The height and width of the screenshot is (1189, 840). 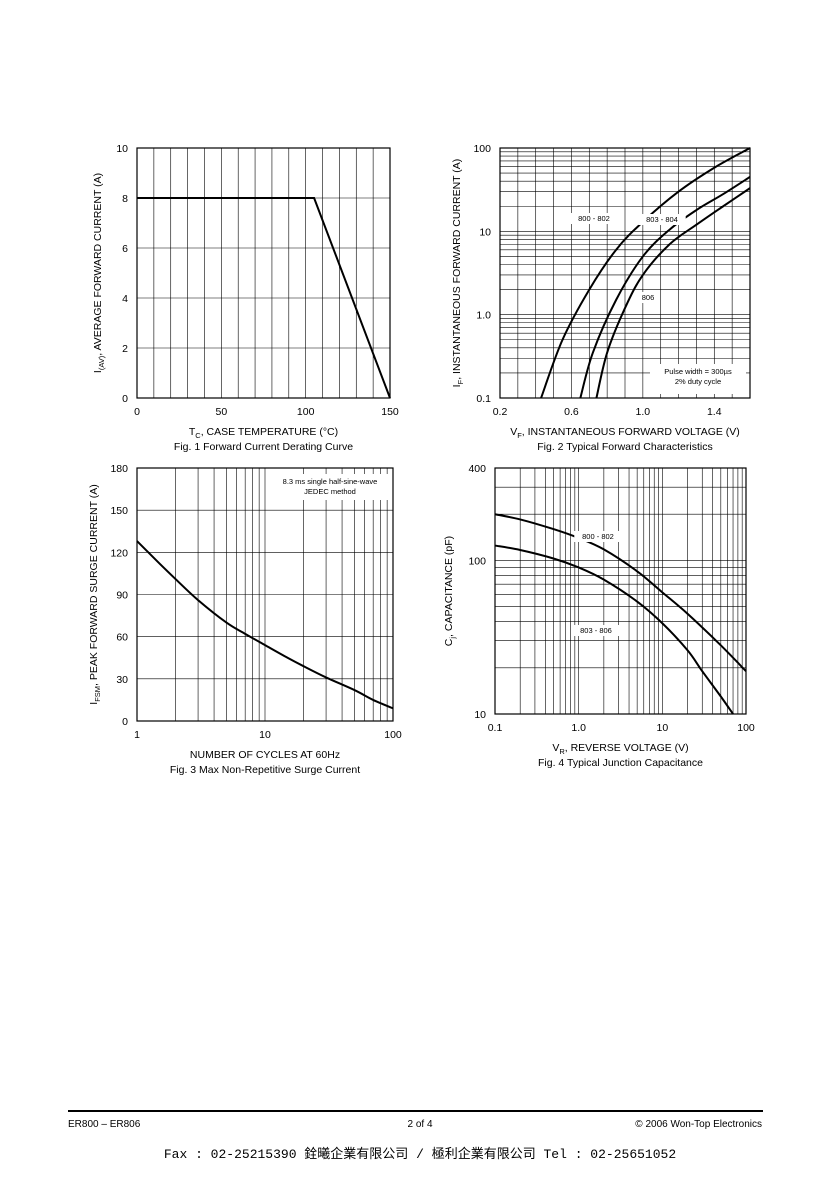 I want to click on footer-rule, so click(x=415, y=1111).